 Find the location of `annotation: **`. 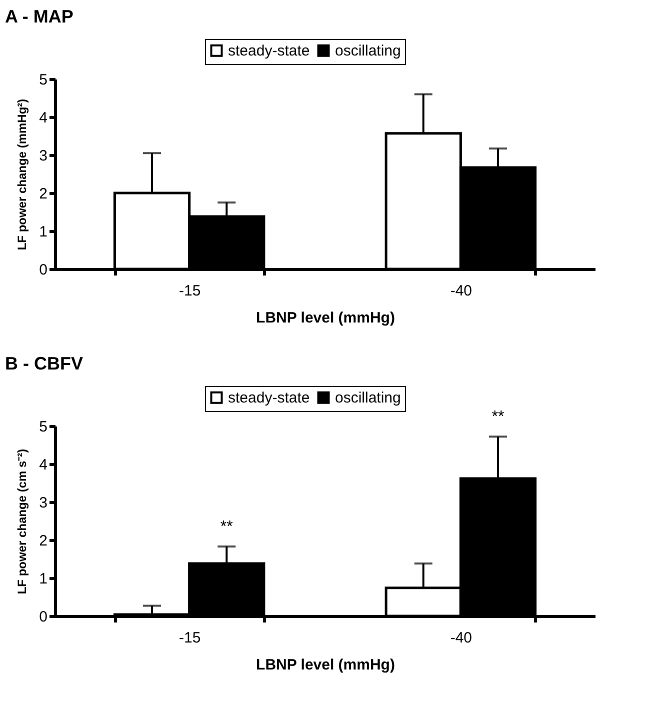

annotation: ** is located at coordinates (226, 527).